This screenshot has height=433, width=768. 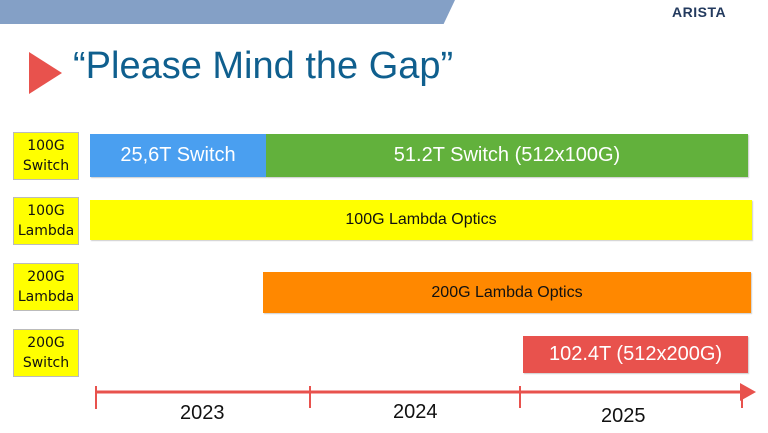 What do you see at coordinates (415, 412) in the screenshot?
I see `year-2024: 2024` at bounding box center [415, 412].